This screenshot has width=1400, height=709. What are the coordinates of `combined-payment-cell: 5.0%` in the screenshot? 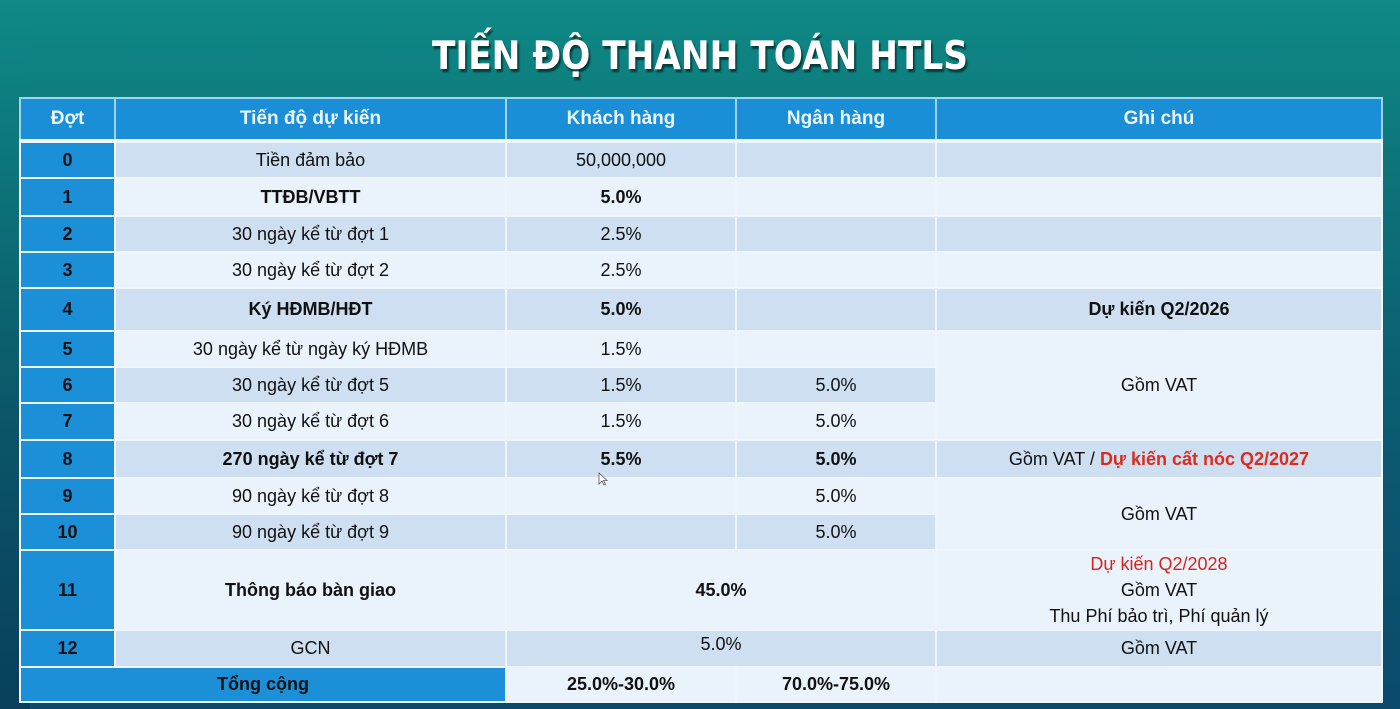 It's located at (721, 648).